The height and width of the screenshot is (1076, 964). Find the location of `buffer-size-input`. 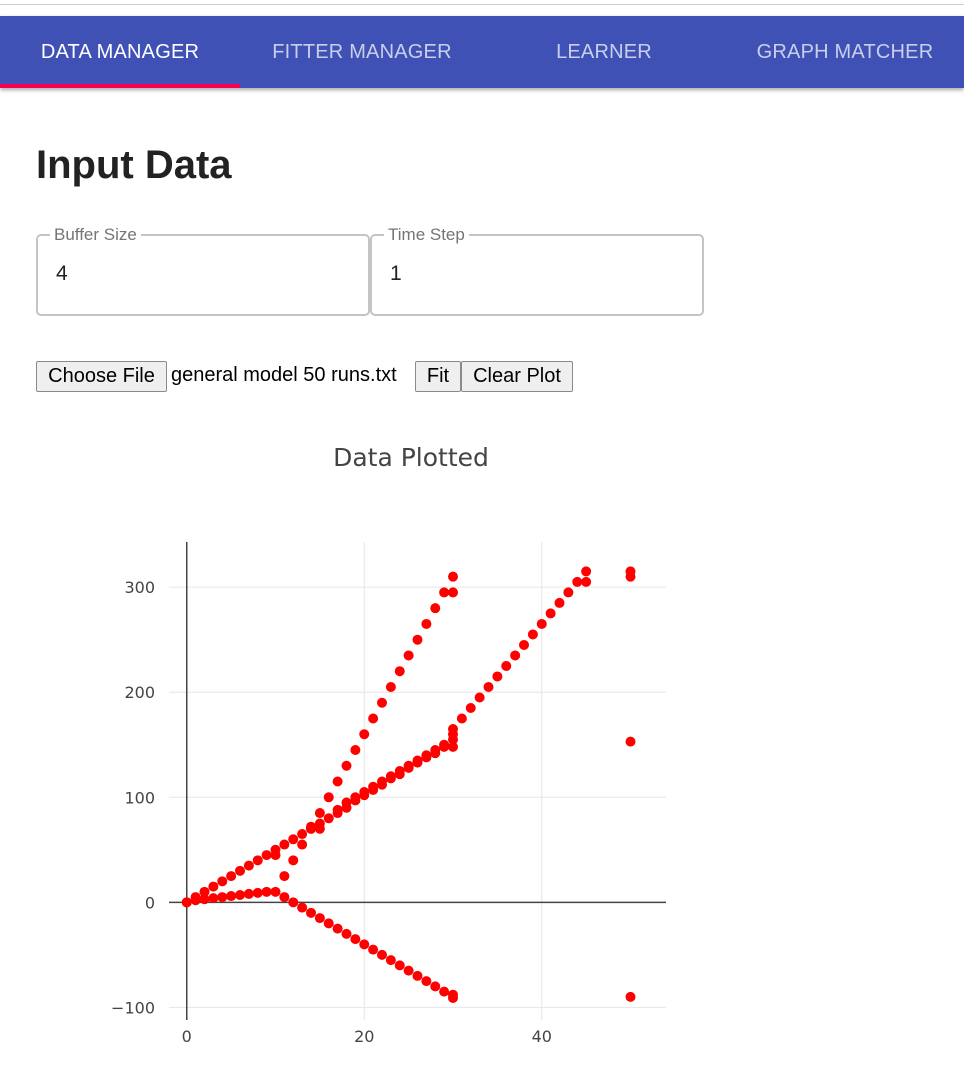

buffer-size-input is located at coordinates (196, 274).